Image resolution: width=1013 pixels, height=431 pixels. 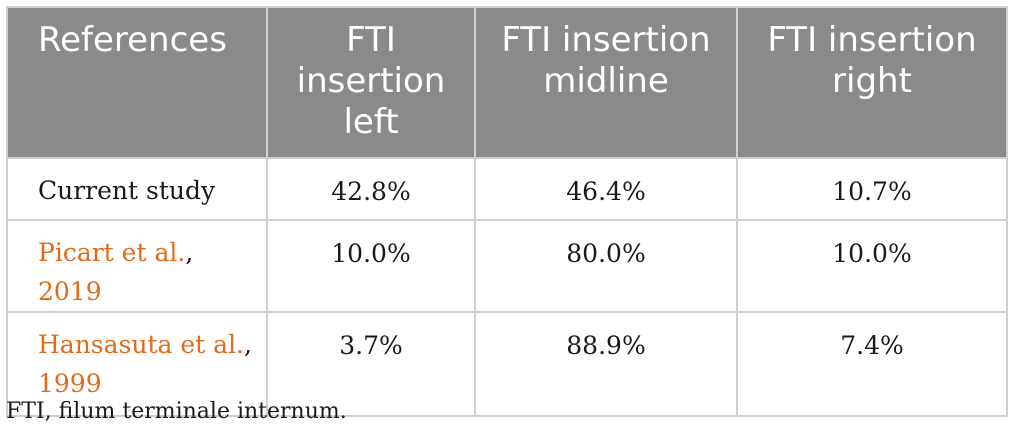 What do you see at coordinates (872, 364) in the screenshot?
I see `value-right: 7.4%` at bounding box center [872, 364].